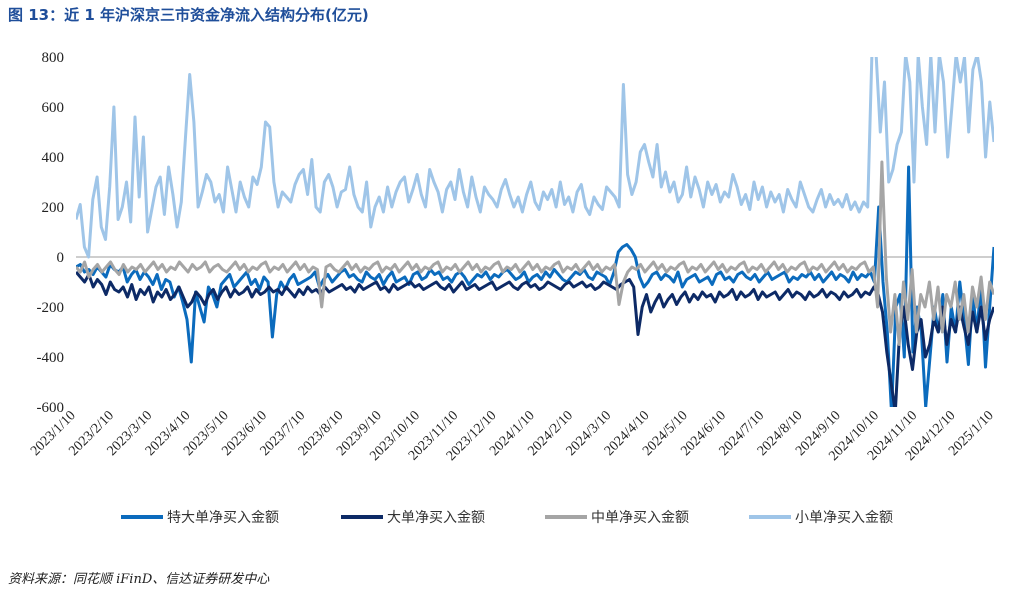 Image resolution: width=1031 pixels, height=591 pixels. What do you see at coordinates (51, 233) in the screenshot?
I see `y-axis: 800 600 400 200 0 -200 -400 -600` at bounding box center [51, 233].